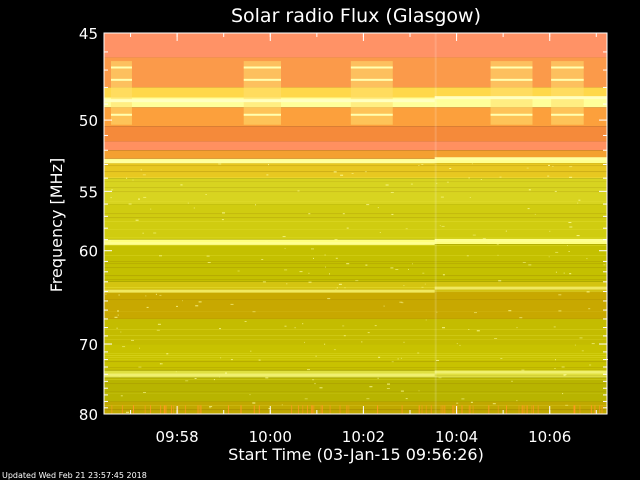 Image resolution: width=640 pixels, height=480 pixels. I want to click on x-tick-label-3: 10:04, so click(456, 437).